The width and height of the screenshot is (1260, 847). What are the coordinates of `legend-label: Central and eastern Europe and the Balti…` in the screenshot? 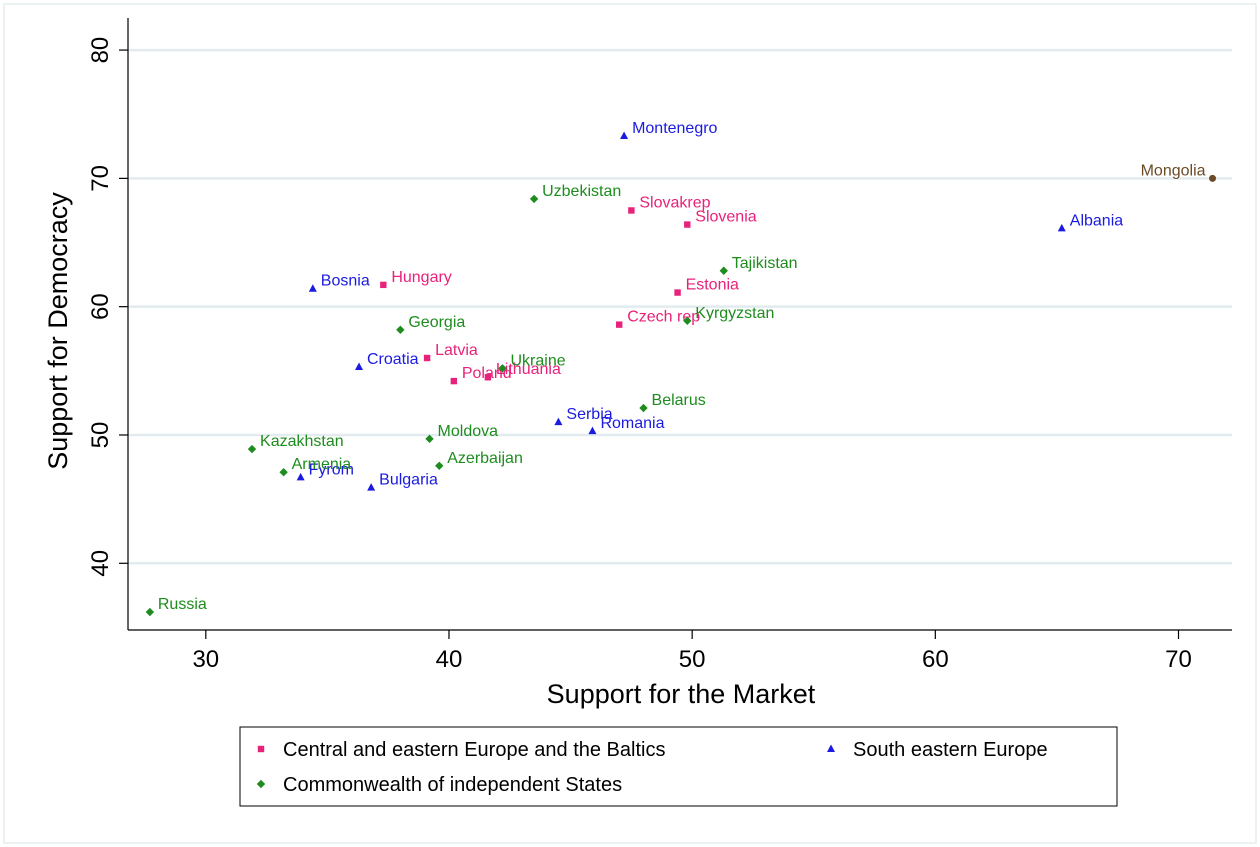 It's located at (474, 750).